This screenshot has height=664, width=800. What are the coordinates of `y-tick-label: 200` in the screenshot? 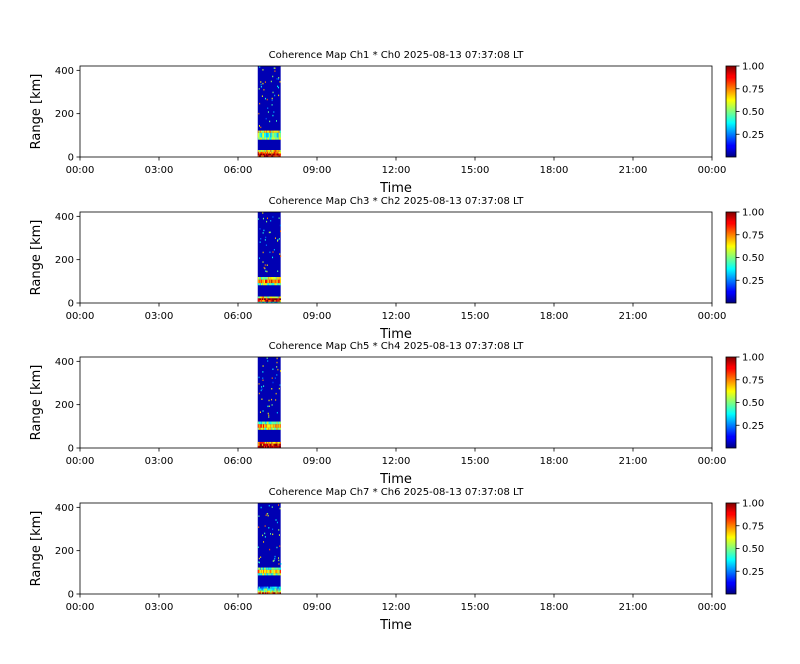 It's located at (64, 405).